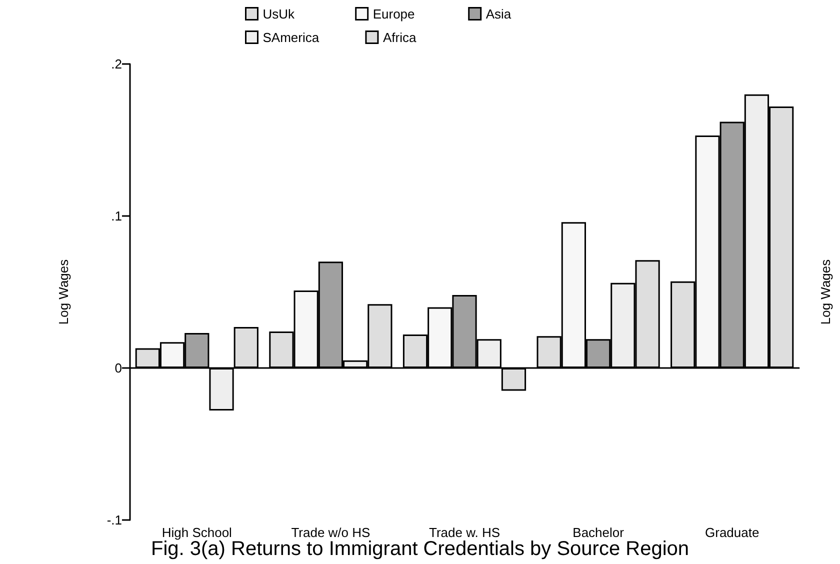 The width and height of the screenshot is (840, 564). What do you see at coordinates (415, 14) in the screenshot?
I see `legend-label: Europe` at bounding box center [415, 14].